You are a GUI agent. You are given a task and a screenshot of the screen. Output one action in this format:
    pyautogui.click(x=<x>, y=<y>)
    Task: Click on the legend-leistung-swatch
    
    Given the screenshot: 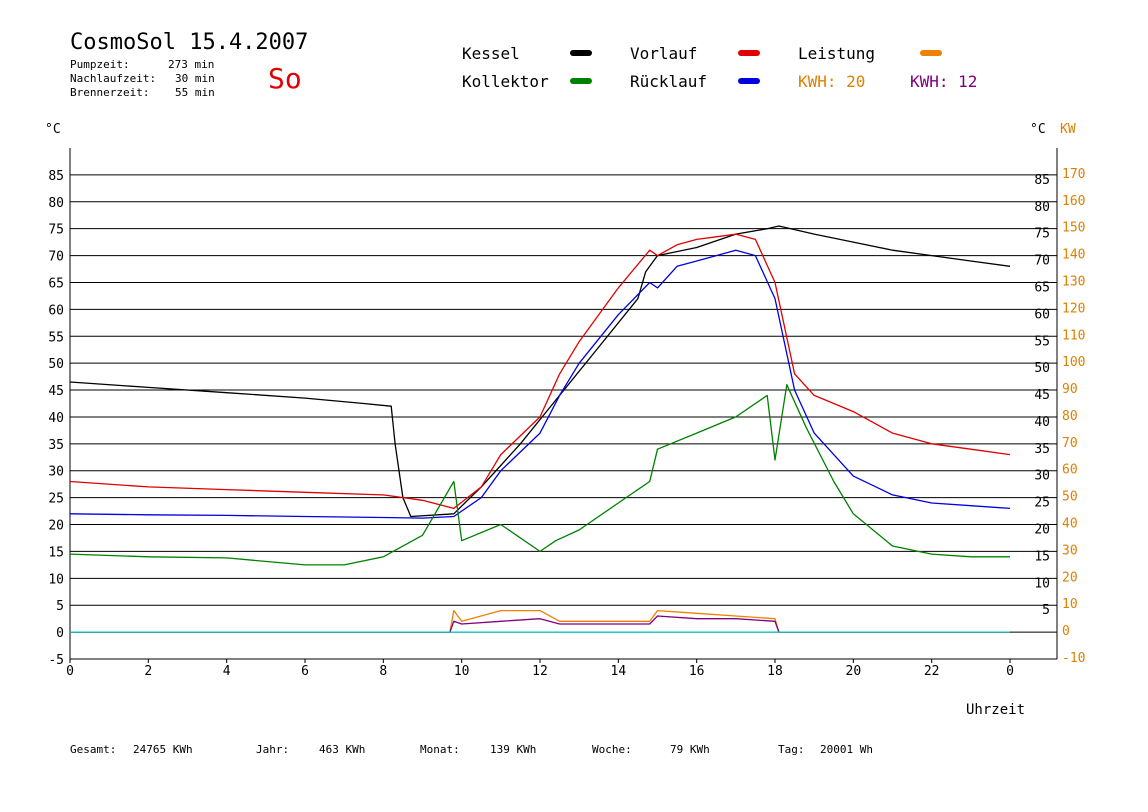 What is the action you would take?
    pyautogui.click(x=931, y=53)
    